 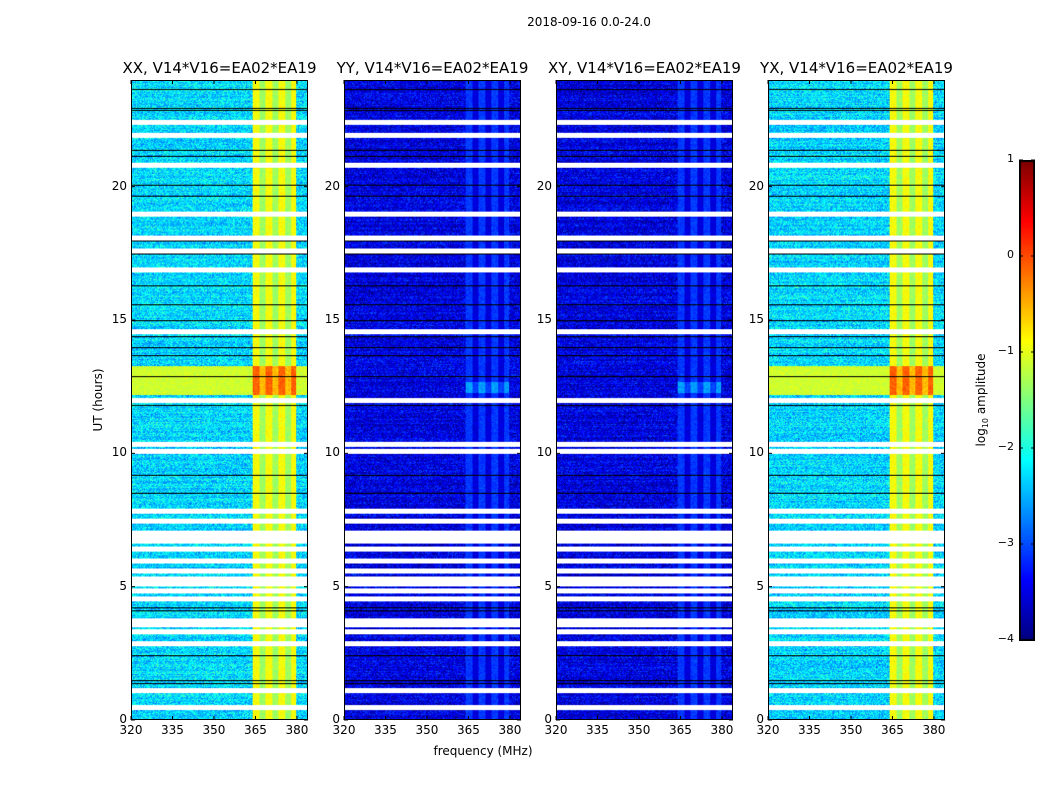 What do you see at coordinates (1010, 254) in the screenshot?
I see `colorbar-tick-label: 0` at bounding box center [1010, 254].